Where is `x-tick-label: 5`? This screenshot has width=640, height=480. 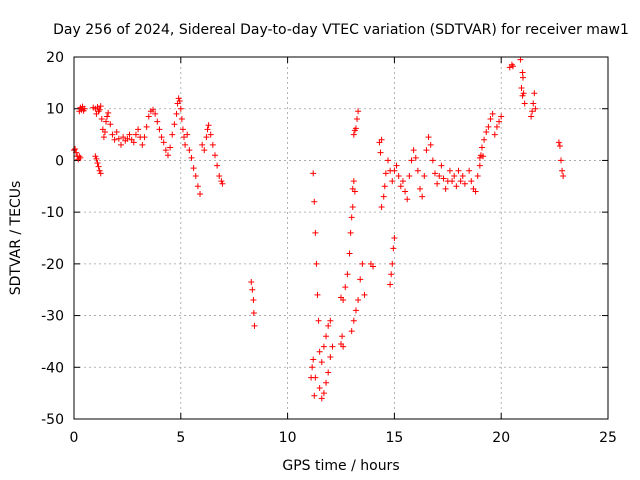
x-tick-label: 5 is located at coordinates (180, 438).